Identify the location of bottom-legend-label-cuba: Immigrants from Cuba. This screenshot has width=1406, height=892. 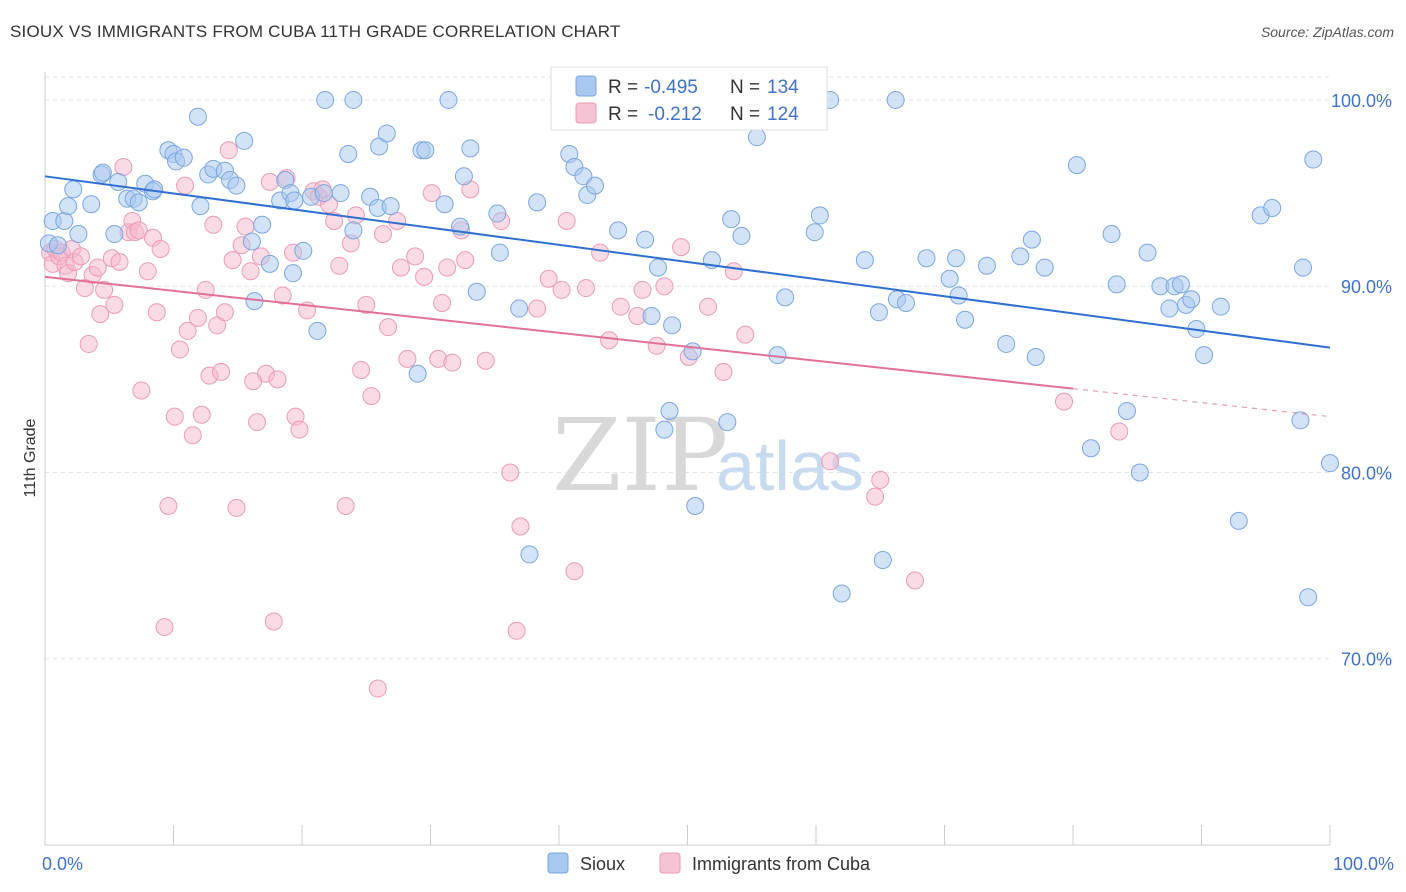
(781, 864).